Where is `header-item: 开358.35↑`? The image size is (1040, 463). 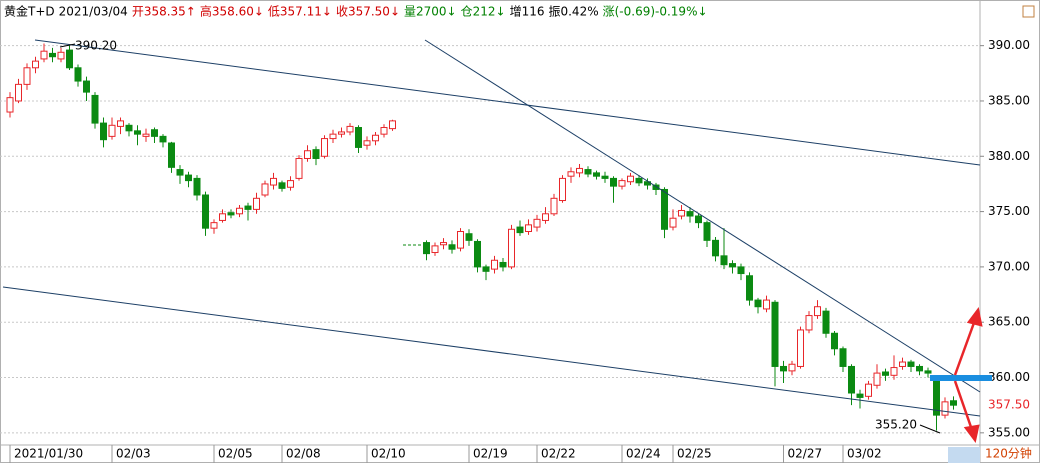 header-item: 开358.35↑ is located at coordinates (164, 12).